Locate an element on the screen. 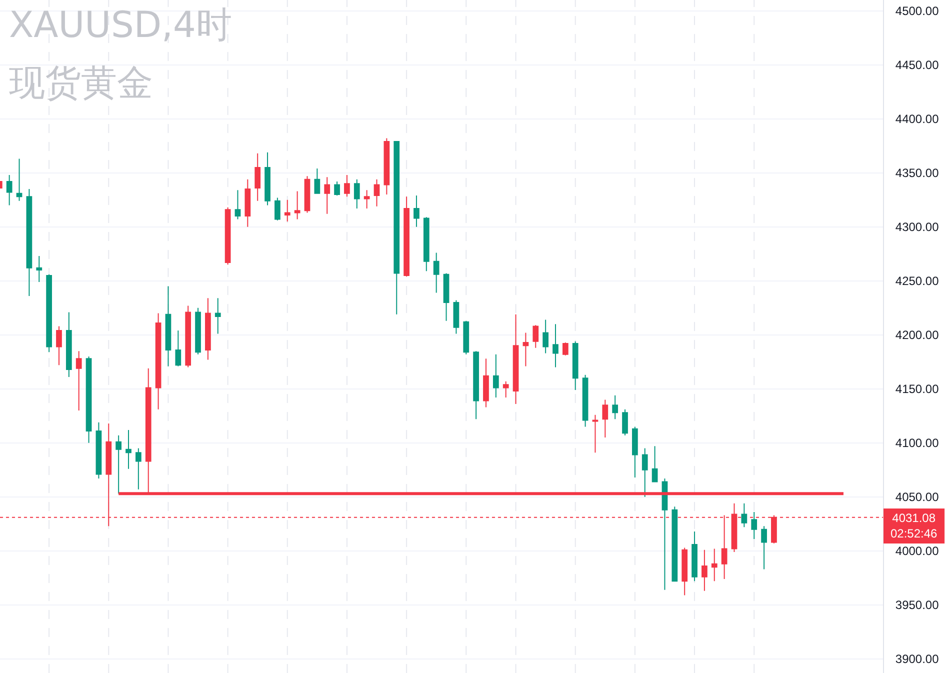 Image resolution: width=945 pixels, height=673 pixels. y-tick-label: 3950.00 is located at coordinates (917, 605).